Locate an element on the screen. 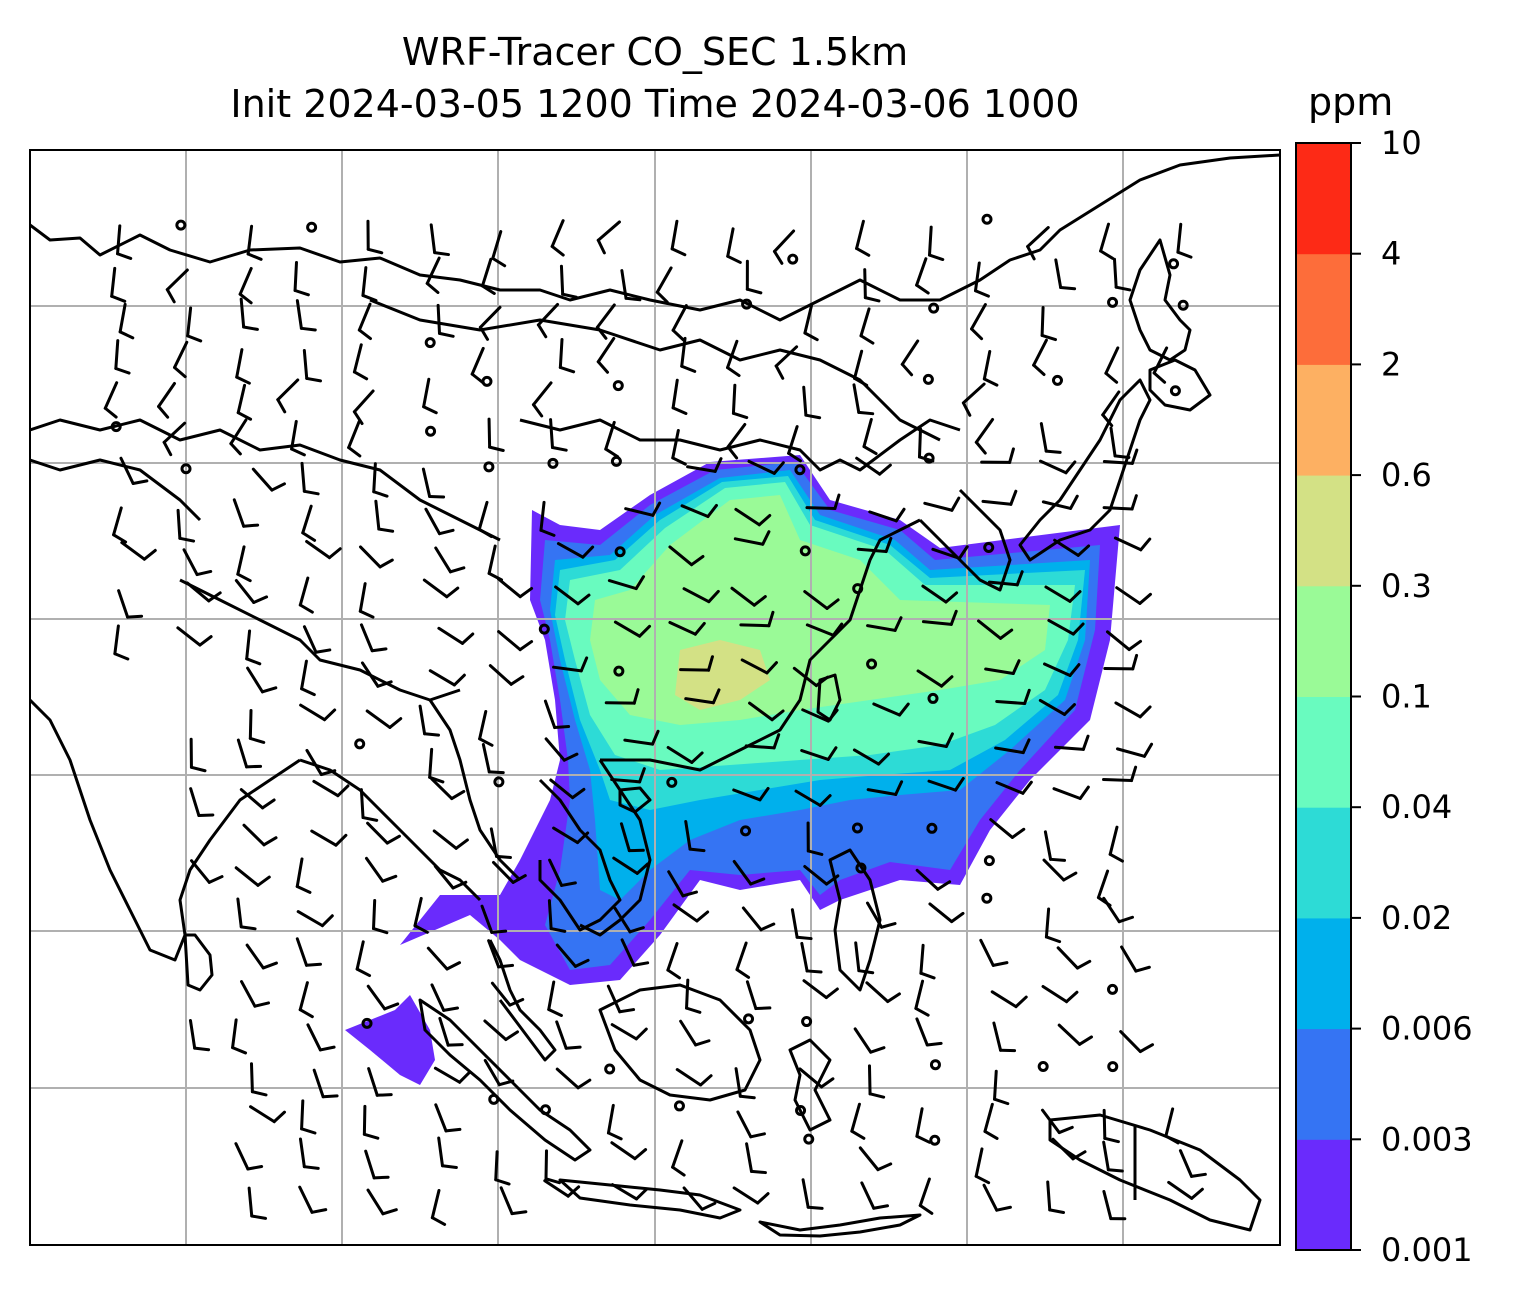  colorbar-tick-label: 10 is located at coordinates (1401, 143).